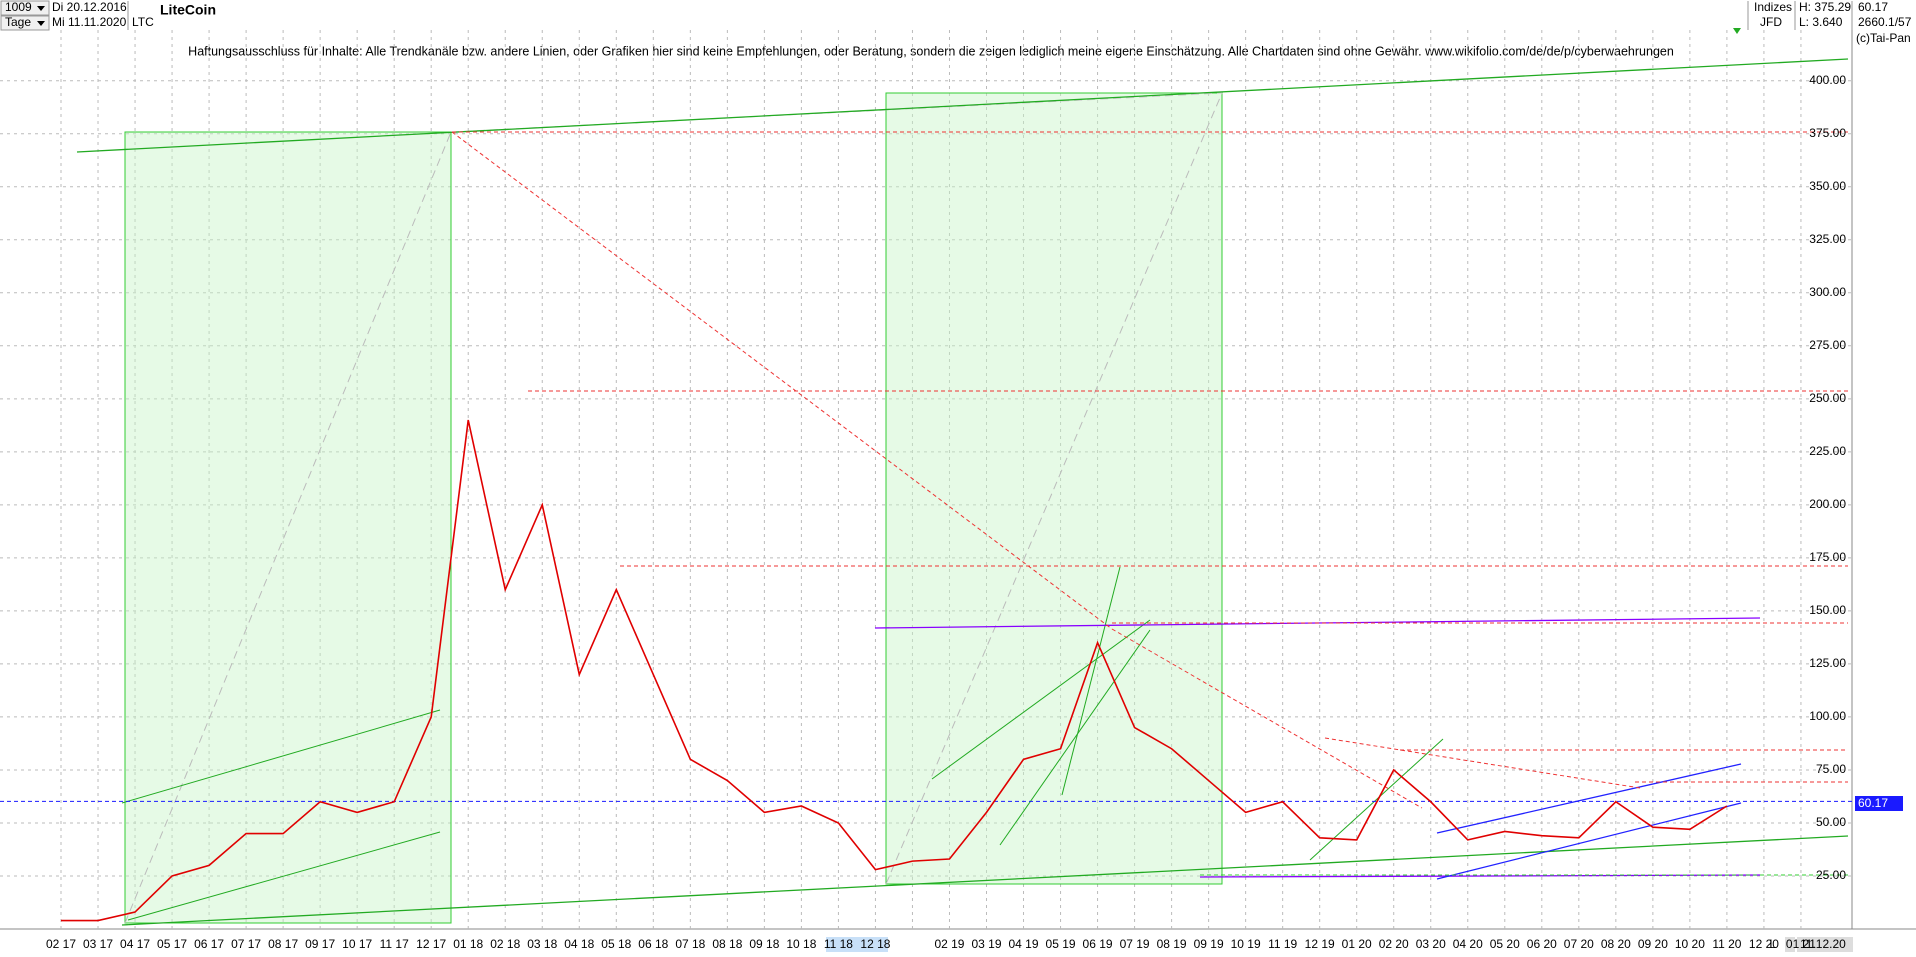 The width and height of the screenshot is (1916, 957). What do you see at coordinates (1827, 292) in the screenshot?
I see `y-tick-label: 300.00` at bounding box center [1827, 292].